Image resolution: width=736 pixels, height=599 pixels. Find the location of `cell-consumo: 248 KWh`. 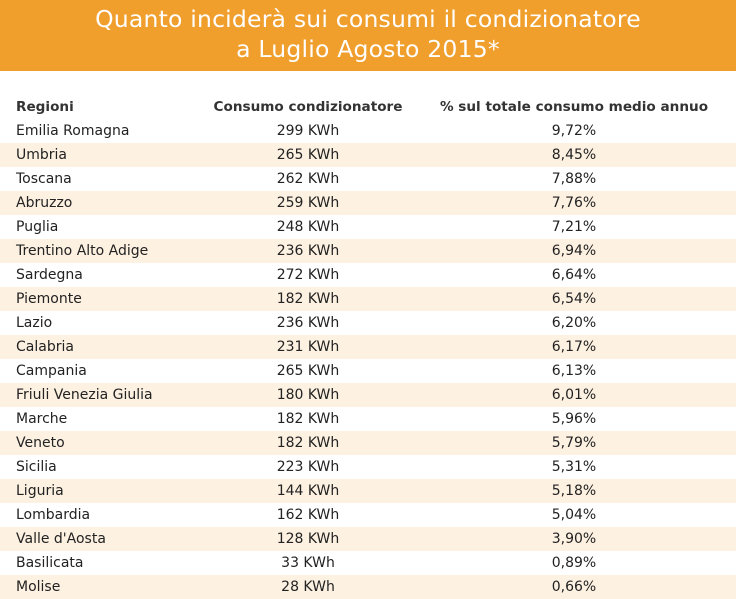

cell-consumo: 248 KWh is located at coordinates (308, 227).